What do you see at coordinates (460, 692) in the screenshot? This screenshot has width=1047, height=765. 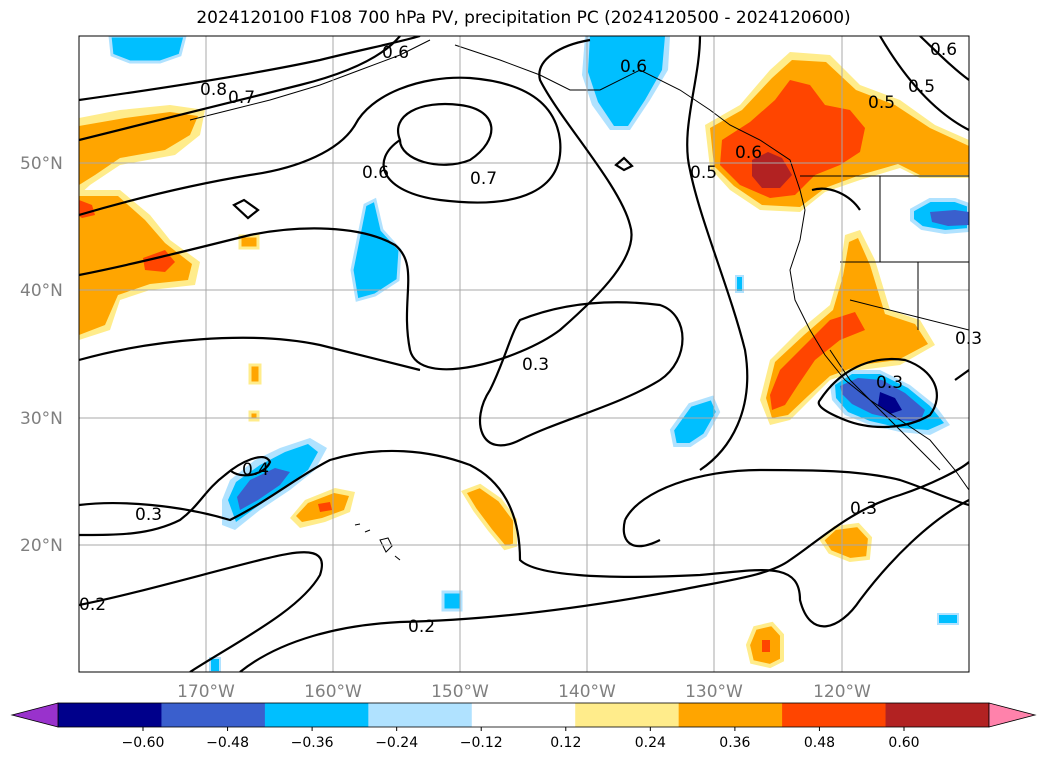 I see `lon-label-150w: 150°W` at bounding box center [460, 692].